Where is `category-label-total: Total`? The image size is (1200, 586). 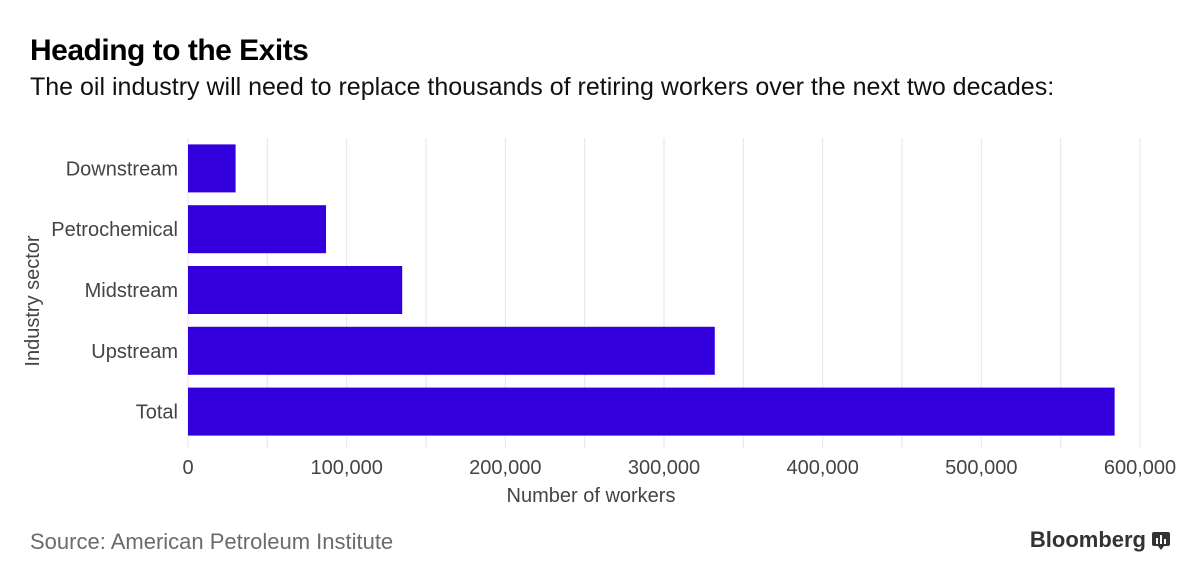
category-label-total: Total is located at coordinates (157, 413).